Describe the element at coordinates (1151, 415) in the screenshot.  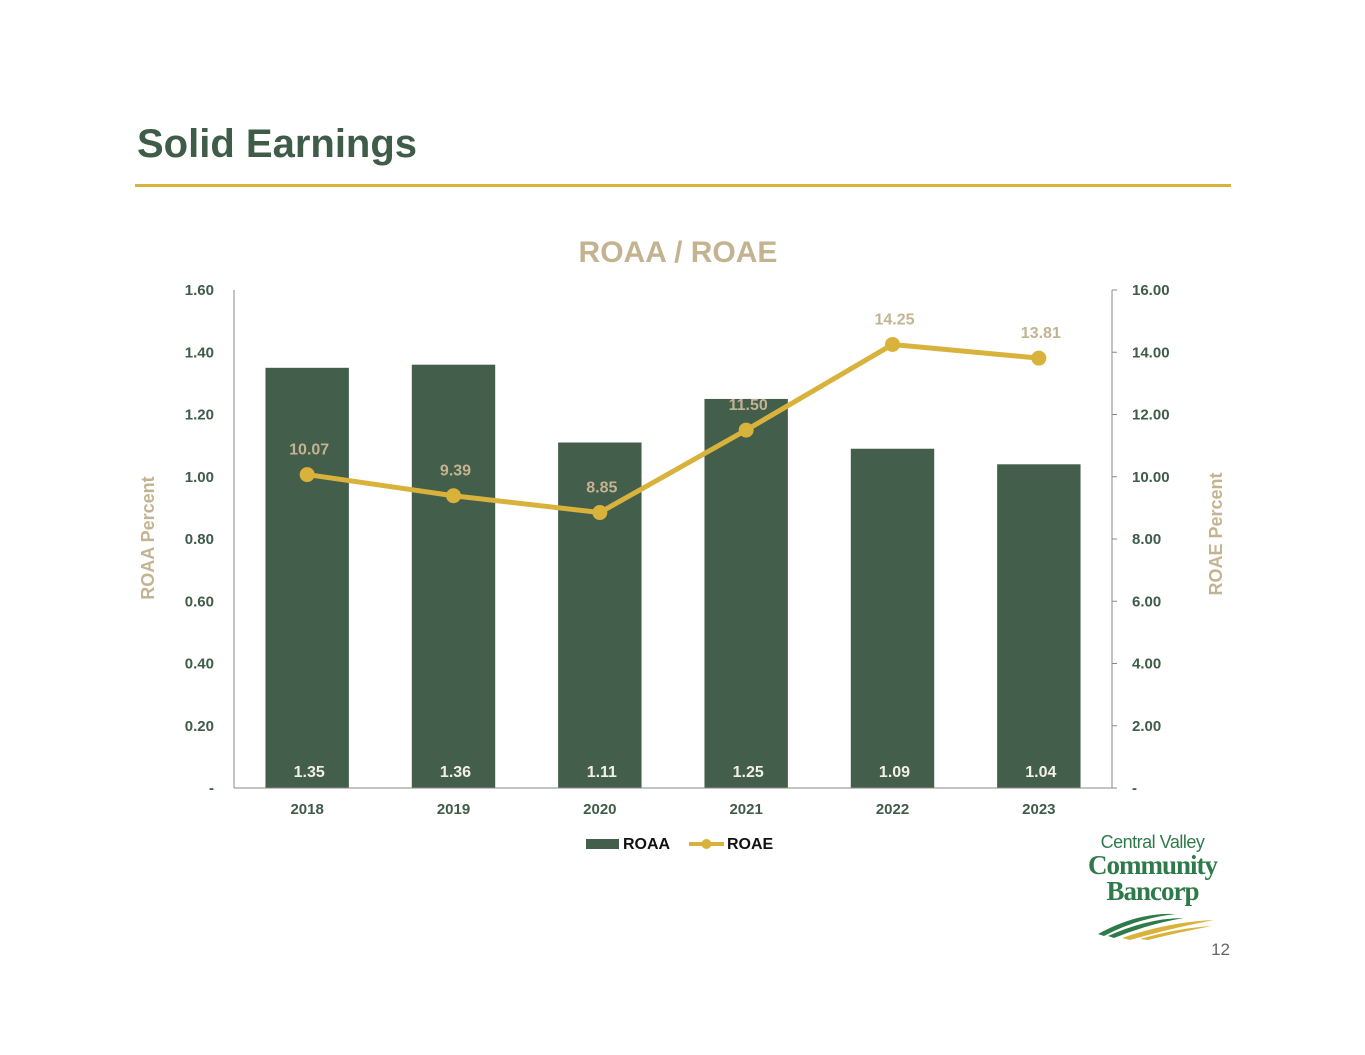
I see `right-axis-tick-6: 12.00` at that location.